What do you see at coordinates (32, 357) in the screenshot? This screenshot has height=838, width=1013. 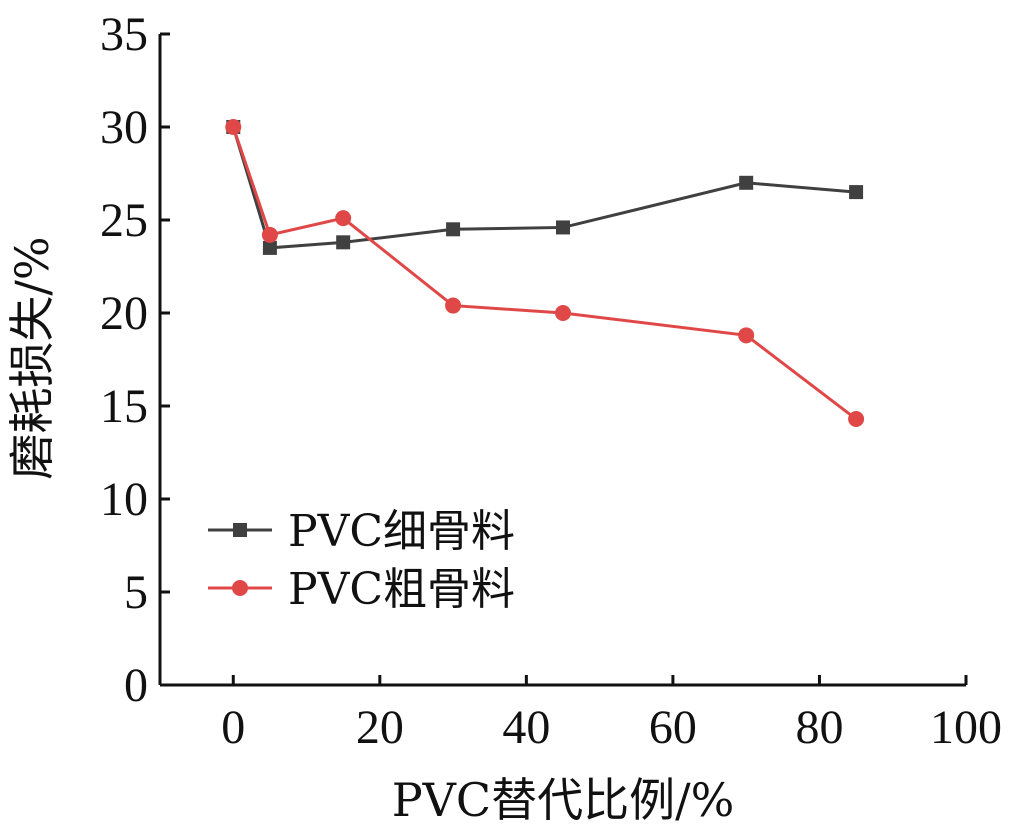 I see `y-axis-title: 磨耗损失/%` at bounding box center [32, 357].